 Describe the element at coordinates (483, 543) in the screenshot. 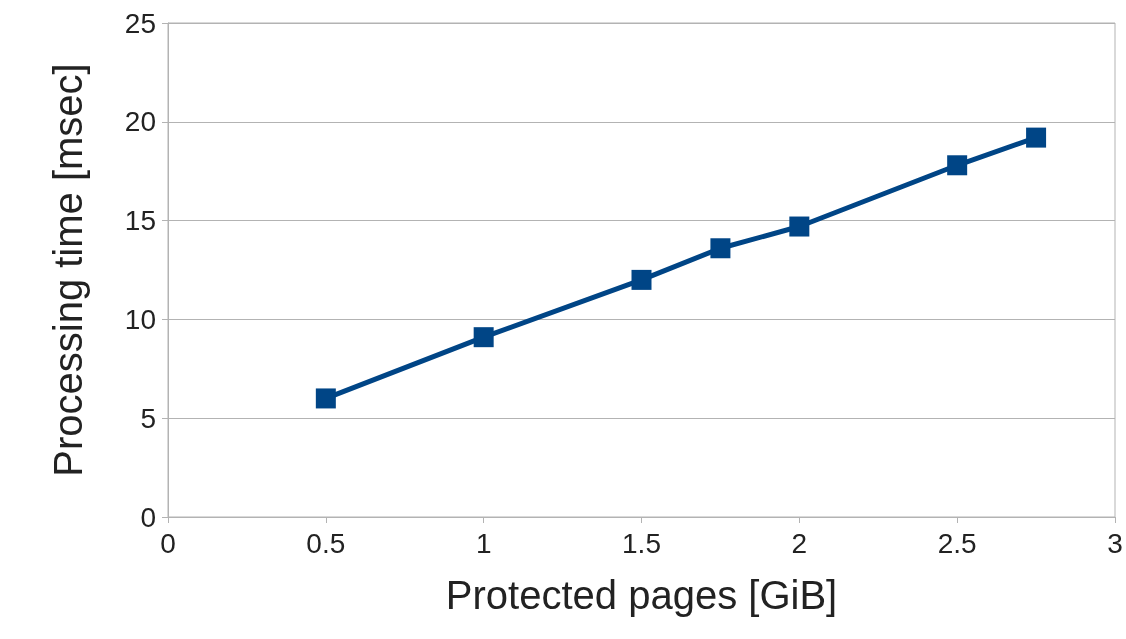

I see `x-tick-label: 1` at that location.